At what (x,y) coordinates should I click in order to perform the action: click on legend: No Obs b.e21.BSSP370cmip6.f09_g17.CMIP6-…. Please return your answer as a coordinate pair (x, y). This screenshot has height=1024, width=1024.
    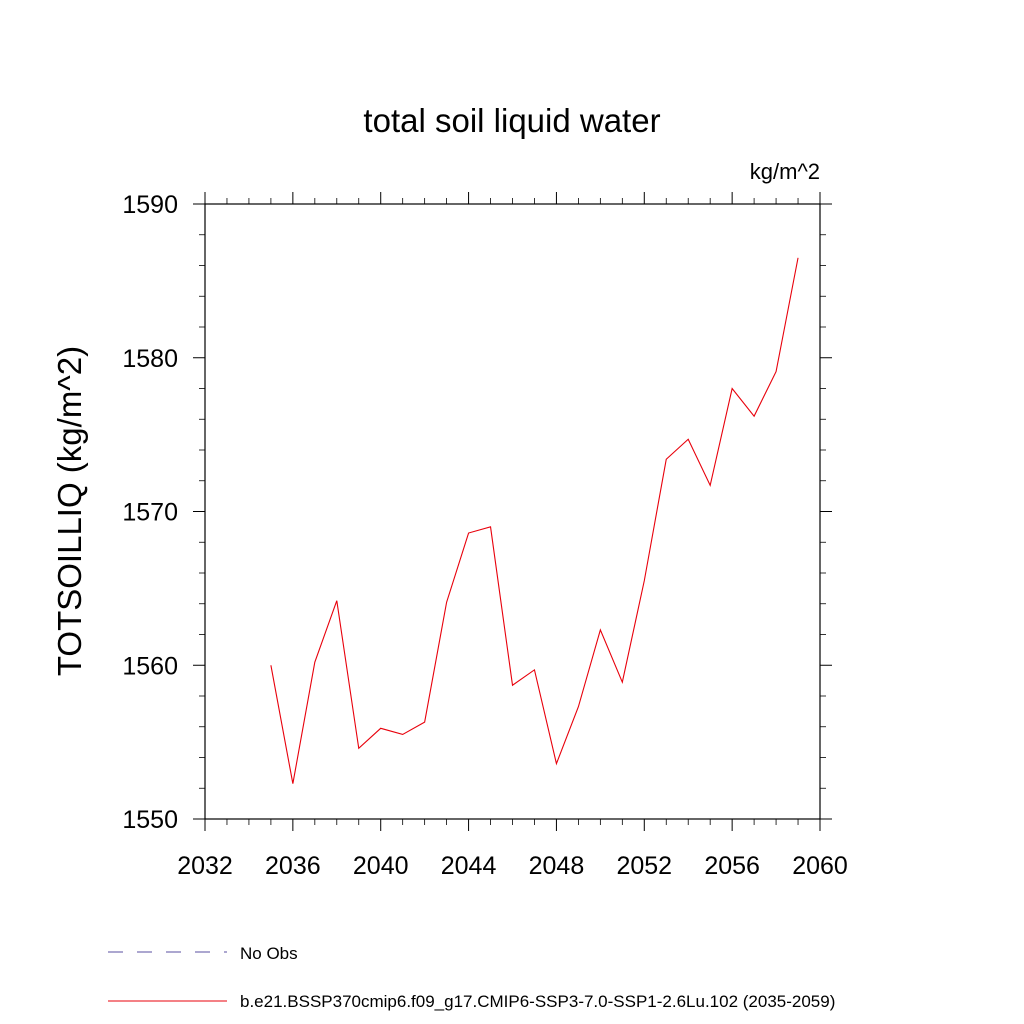
    Looking at the image, I should click on (471, 977).